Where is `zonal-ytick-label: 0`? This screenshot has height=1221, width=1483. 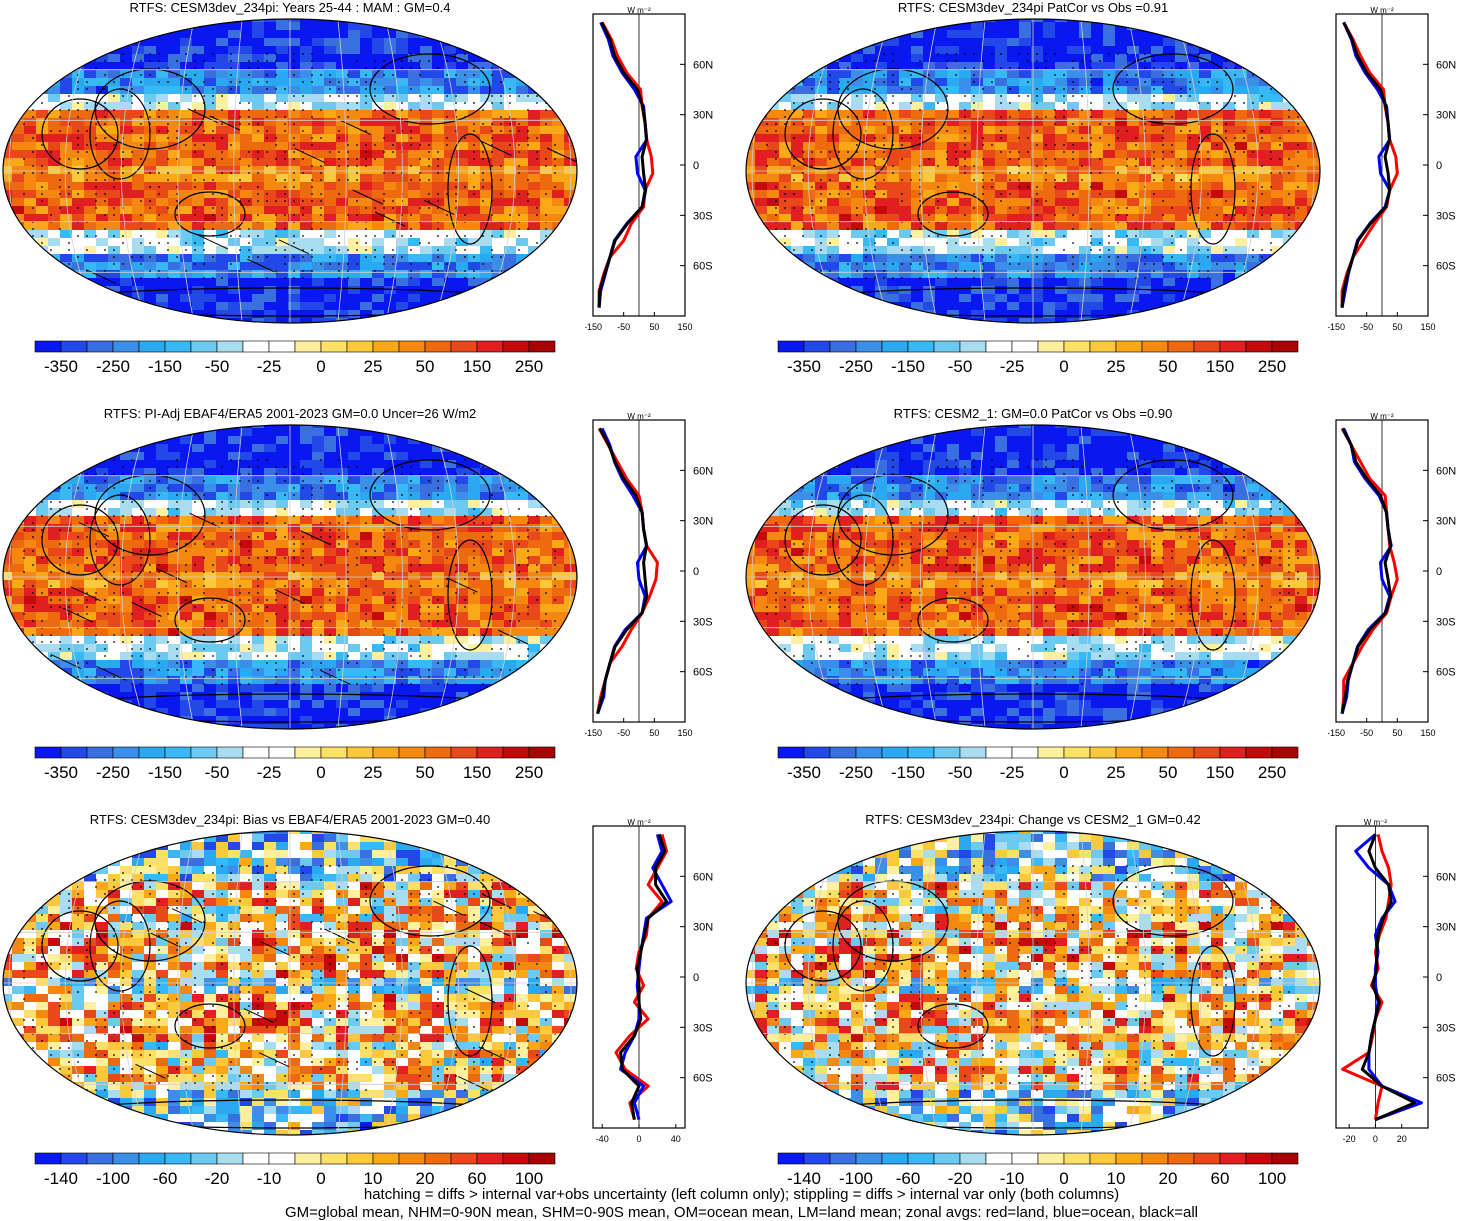
zonal-ytick-label: 0 is located at coordinates (696, 978).